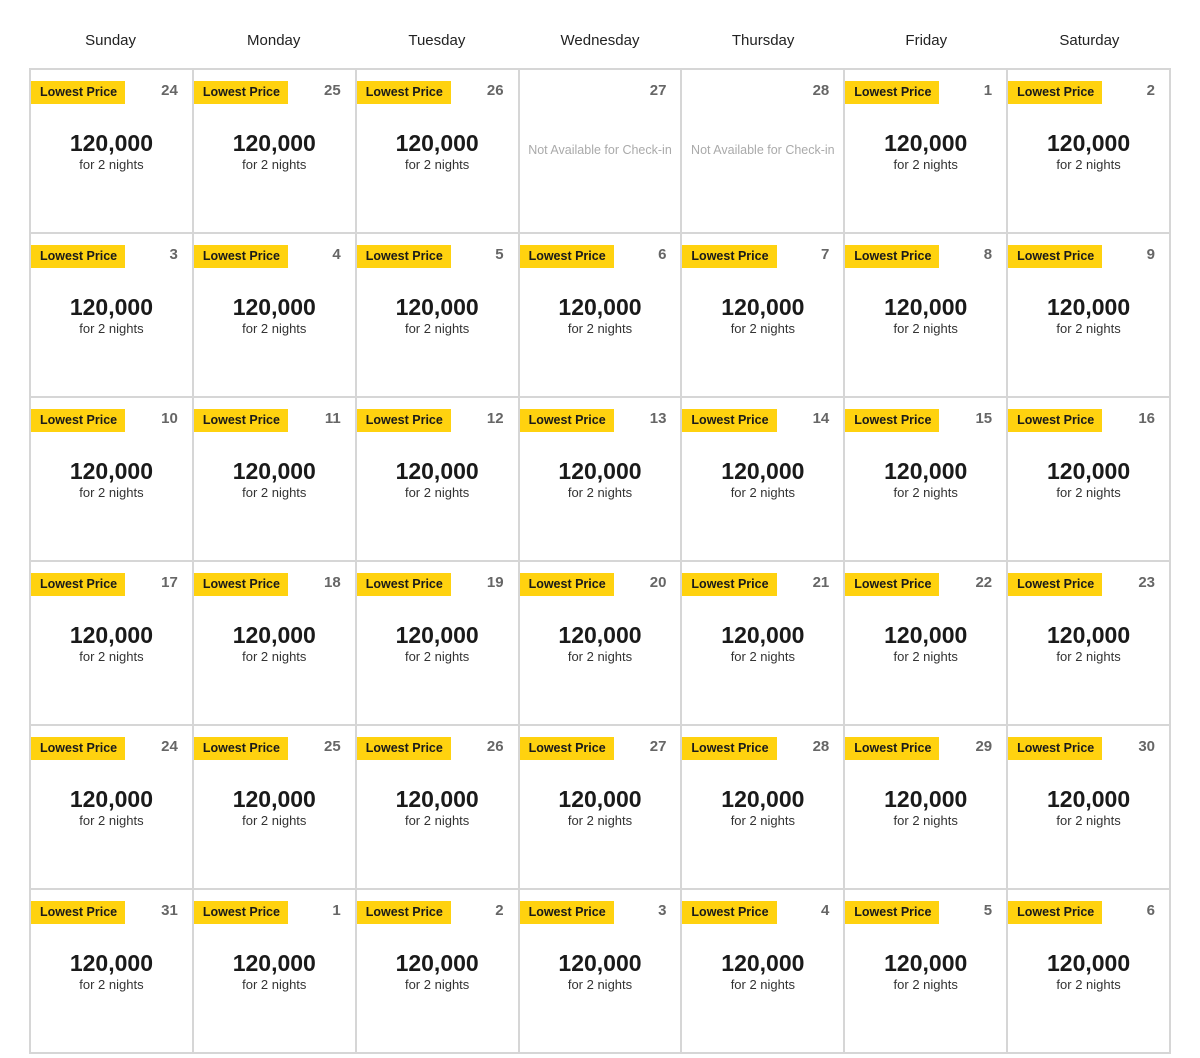 The height and width of the screenshot is (1058, 1200). I want to click on day-number: 19, so click(495, 582).